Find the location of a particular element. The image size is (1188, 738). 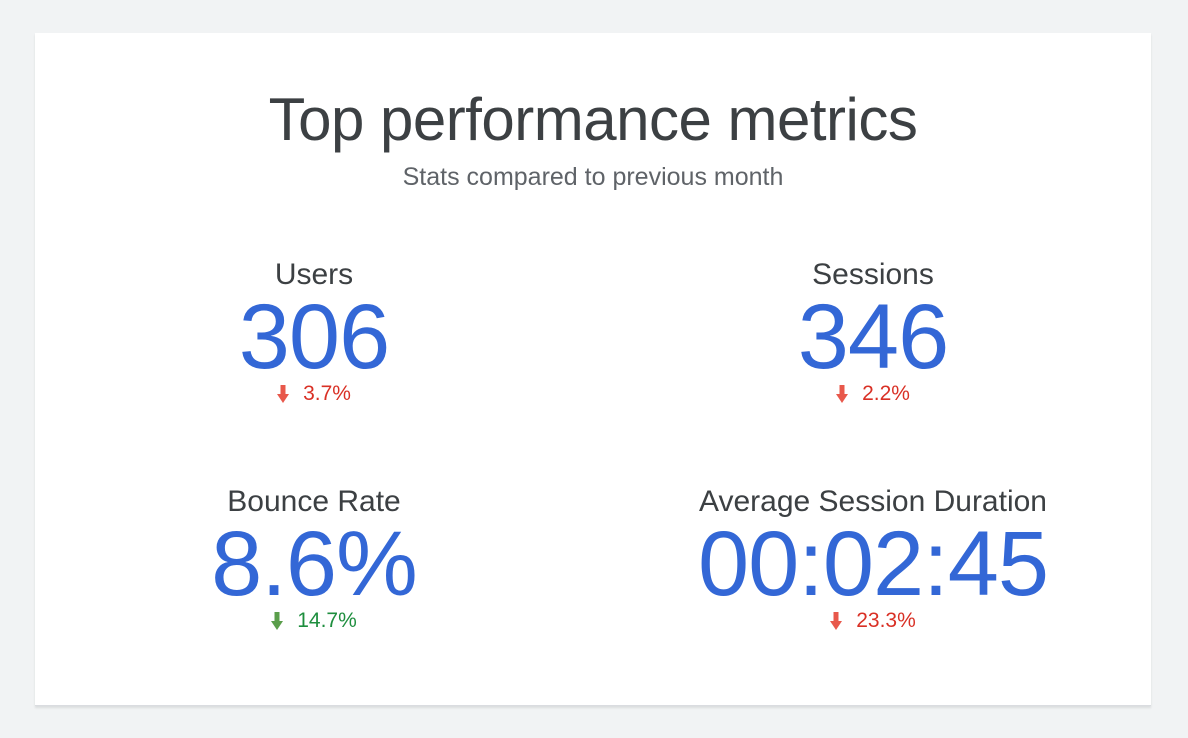

metric-change: 23.3% is located at coordinates (873, 621).